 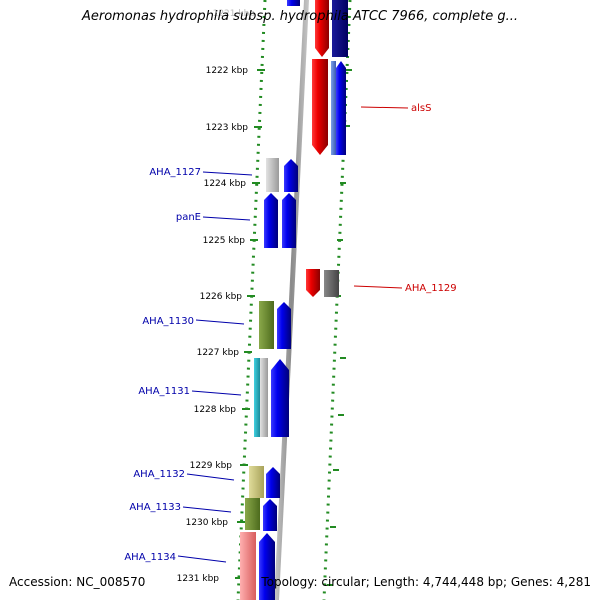 What do you see at coordinates (155, 507) in the screenshot?
I see `gene-label-AHA_1133: AHA_1133` at bounding box center [155, 507].